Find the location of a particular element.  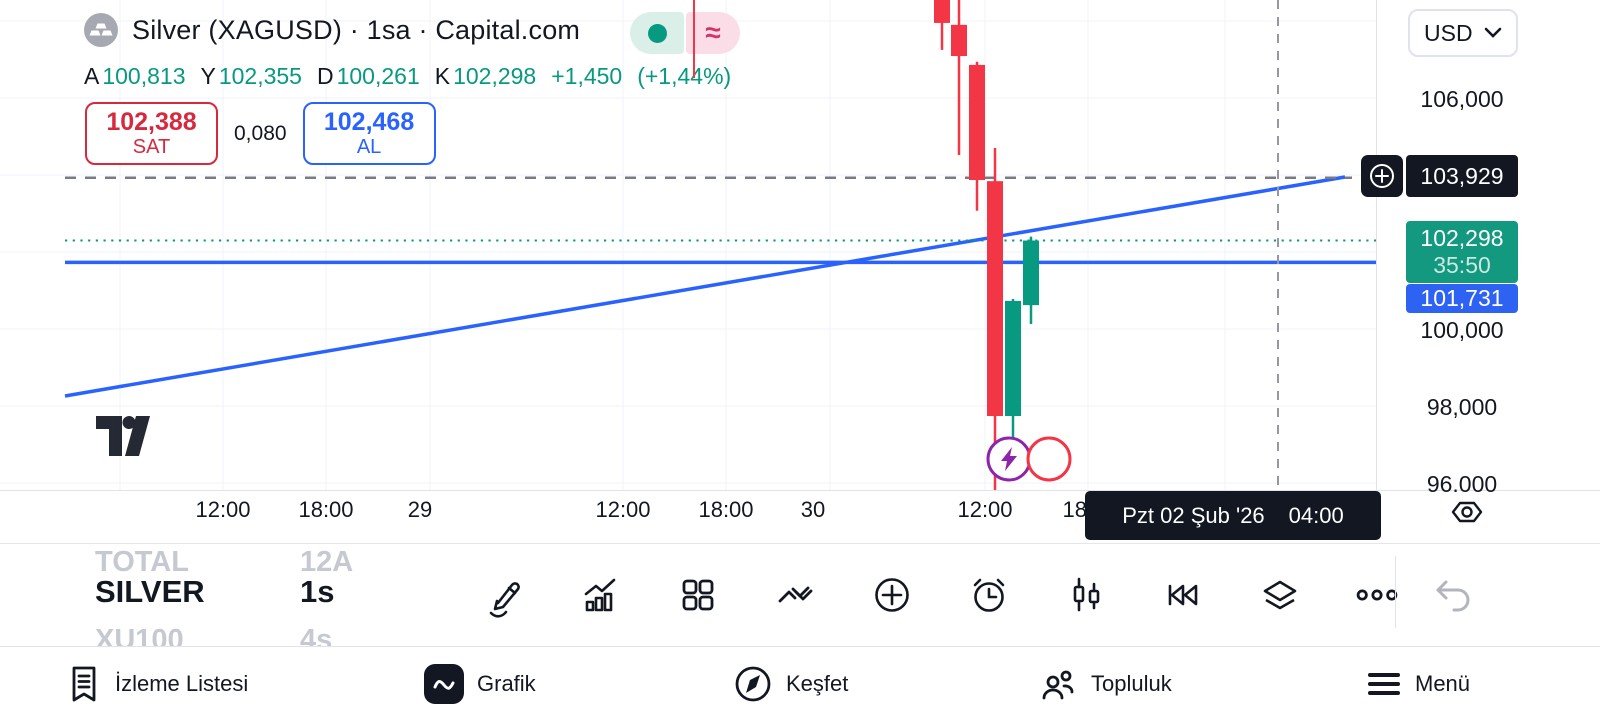

alert-clock-icon is located at coordinates (989, 595).